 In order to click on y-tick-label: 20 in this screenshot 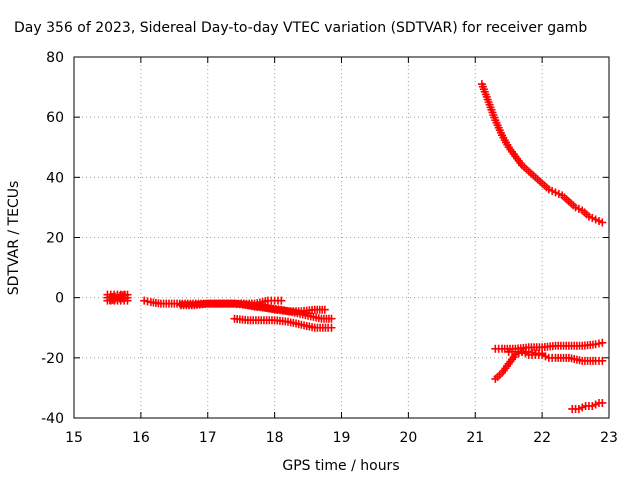, I will do `click(55, 239)`.